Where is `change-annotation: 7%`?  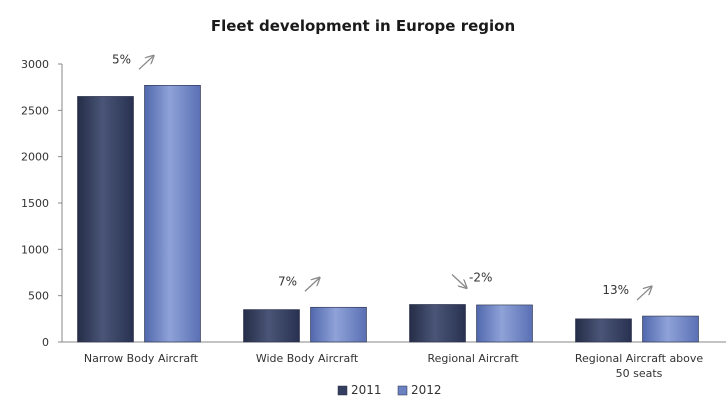 change-annotation: 7% is located at coordinates (287, 281).